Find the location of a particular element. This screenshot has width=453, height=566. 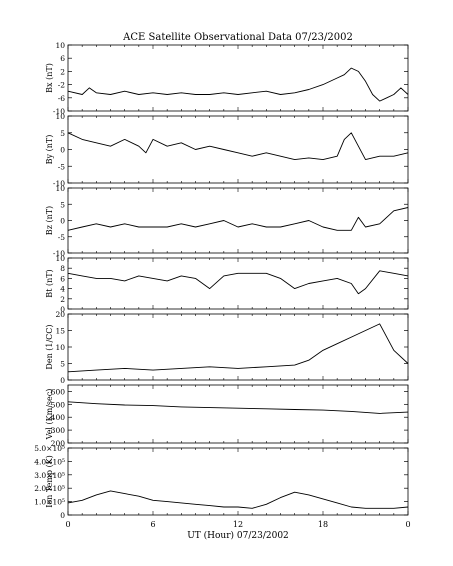

panel-by: -10 -5 0 5 10 By (nT) is located at coordinates (227, 150).